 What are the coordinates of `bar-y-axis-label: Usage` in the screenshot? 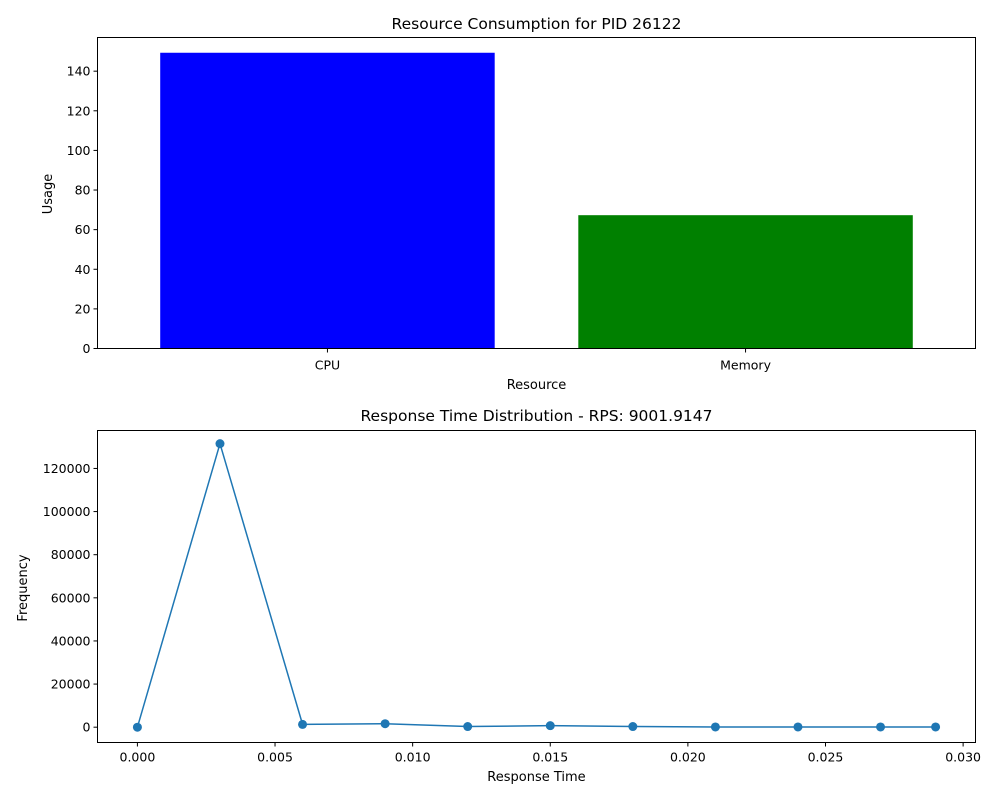 It's located at (48, 194).